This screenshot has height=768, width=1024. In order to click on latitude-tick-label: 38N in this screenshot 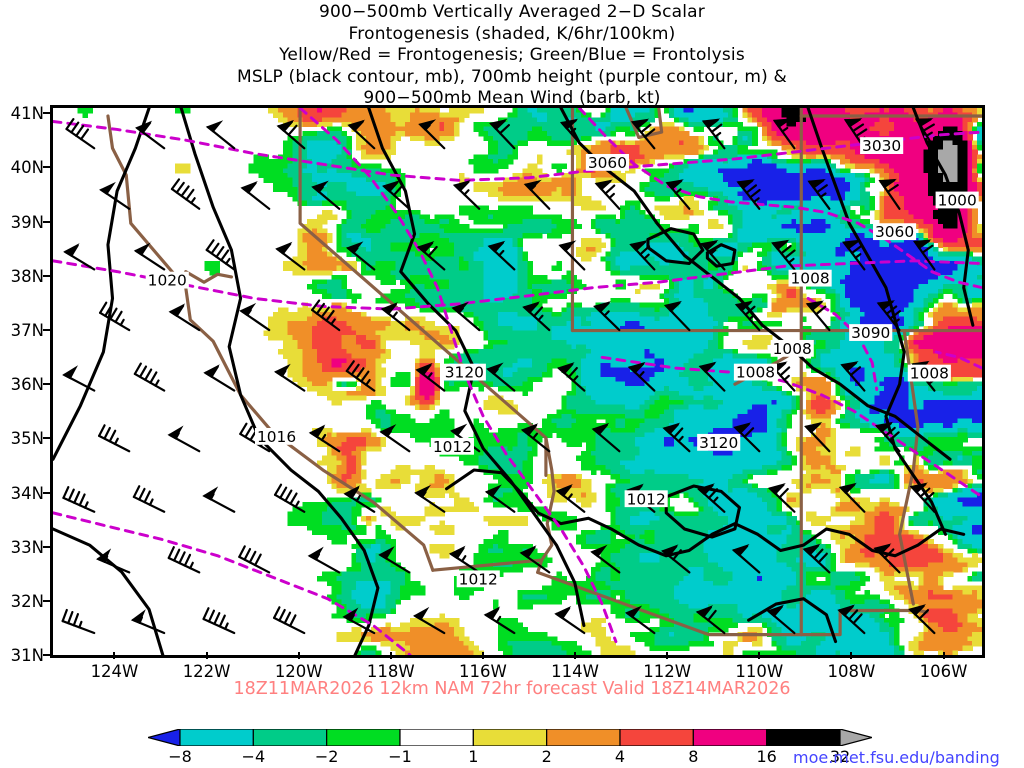, I will do `click(27, 276)`.